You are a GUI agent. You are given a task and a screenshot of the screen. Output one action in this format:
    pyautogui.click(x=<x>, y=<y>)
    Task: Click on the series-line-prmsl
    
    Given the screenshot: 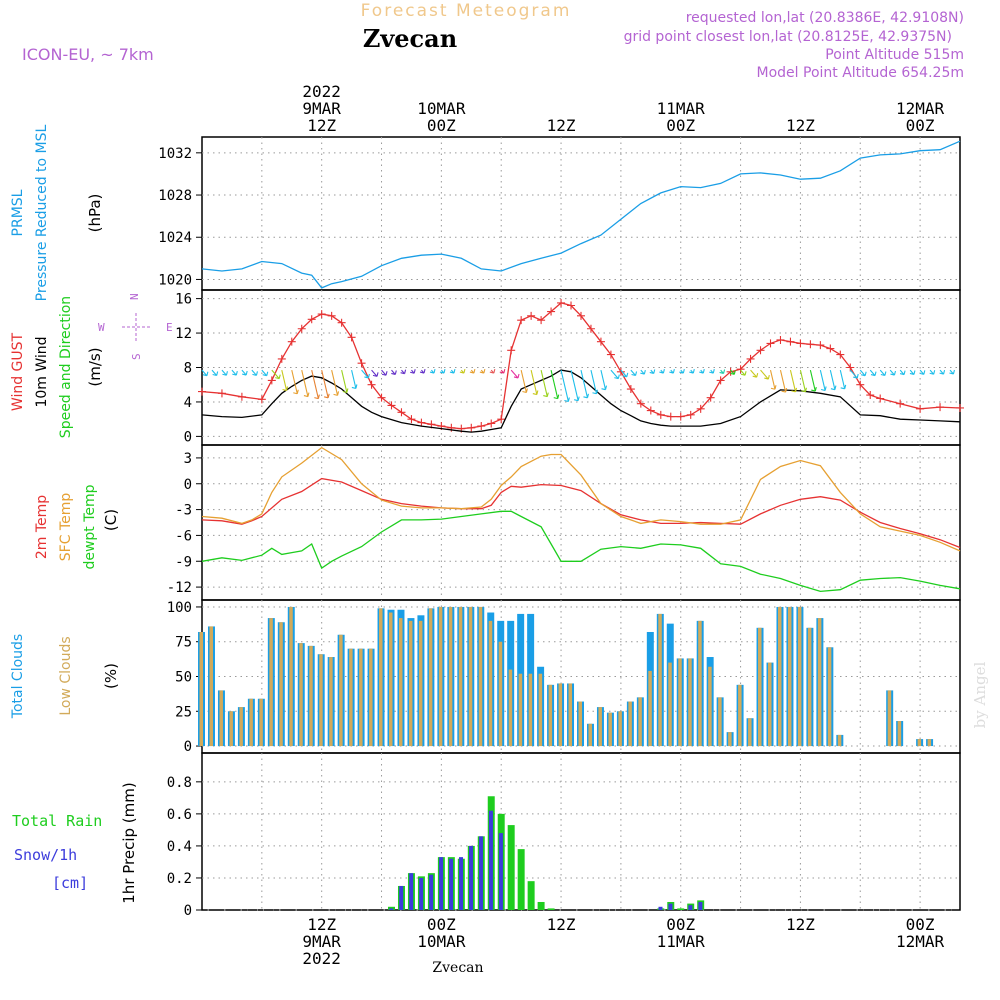 What is the action you would take?
    pyautogui.click(x=581, y=214)
    